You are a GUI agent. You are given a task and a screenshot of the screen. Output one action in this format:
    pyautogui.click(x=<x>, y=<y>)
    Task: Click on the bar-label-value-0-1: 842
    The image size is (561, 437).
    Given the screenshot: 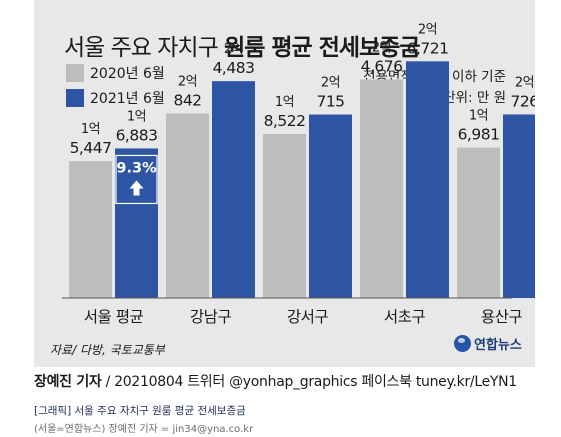 What is the action you would take?
    pyautogui.click(x=187, y=100)
    